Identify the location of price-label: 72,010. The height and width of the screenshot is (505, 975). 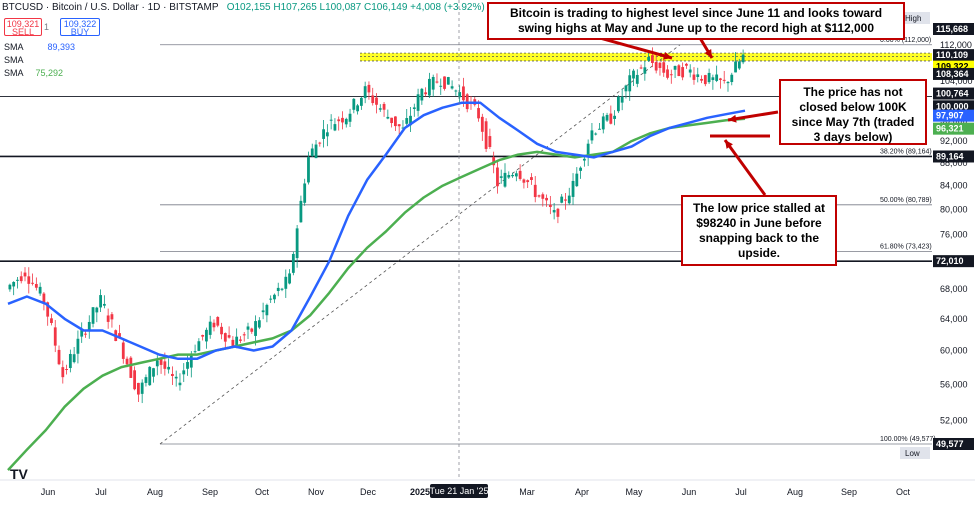
(950, 261).